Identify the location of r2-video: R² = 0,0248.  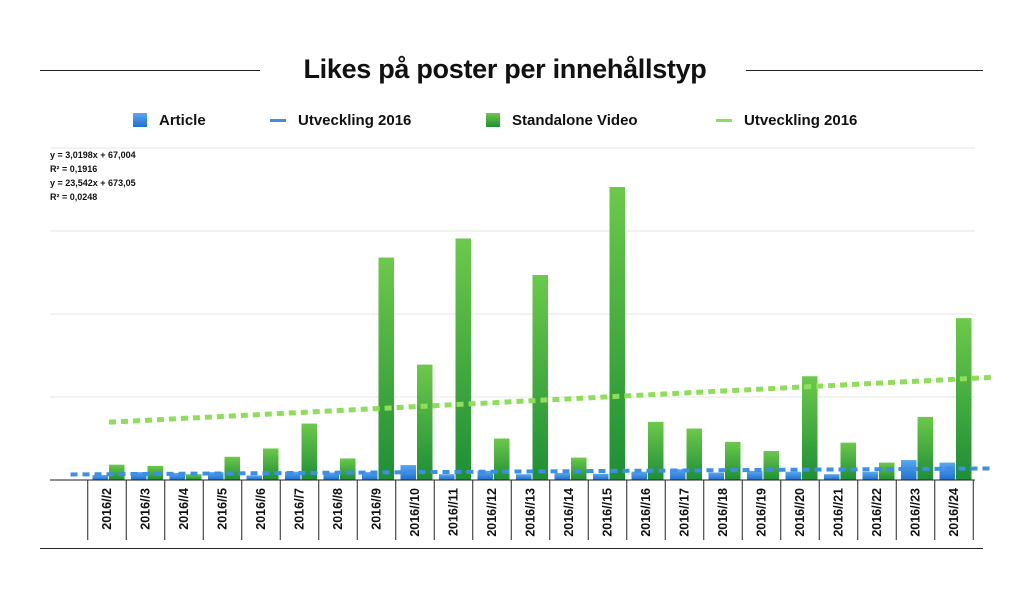
(74, 197).